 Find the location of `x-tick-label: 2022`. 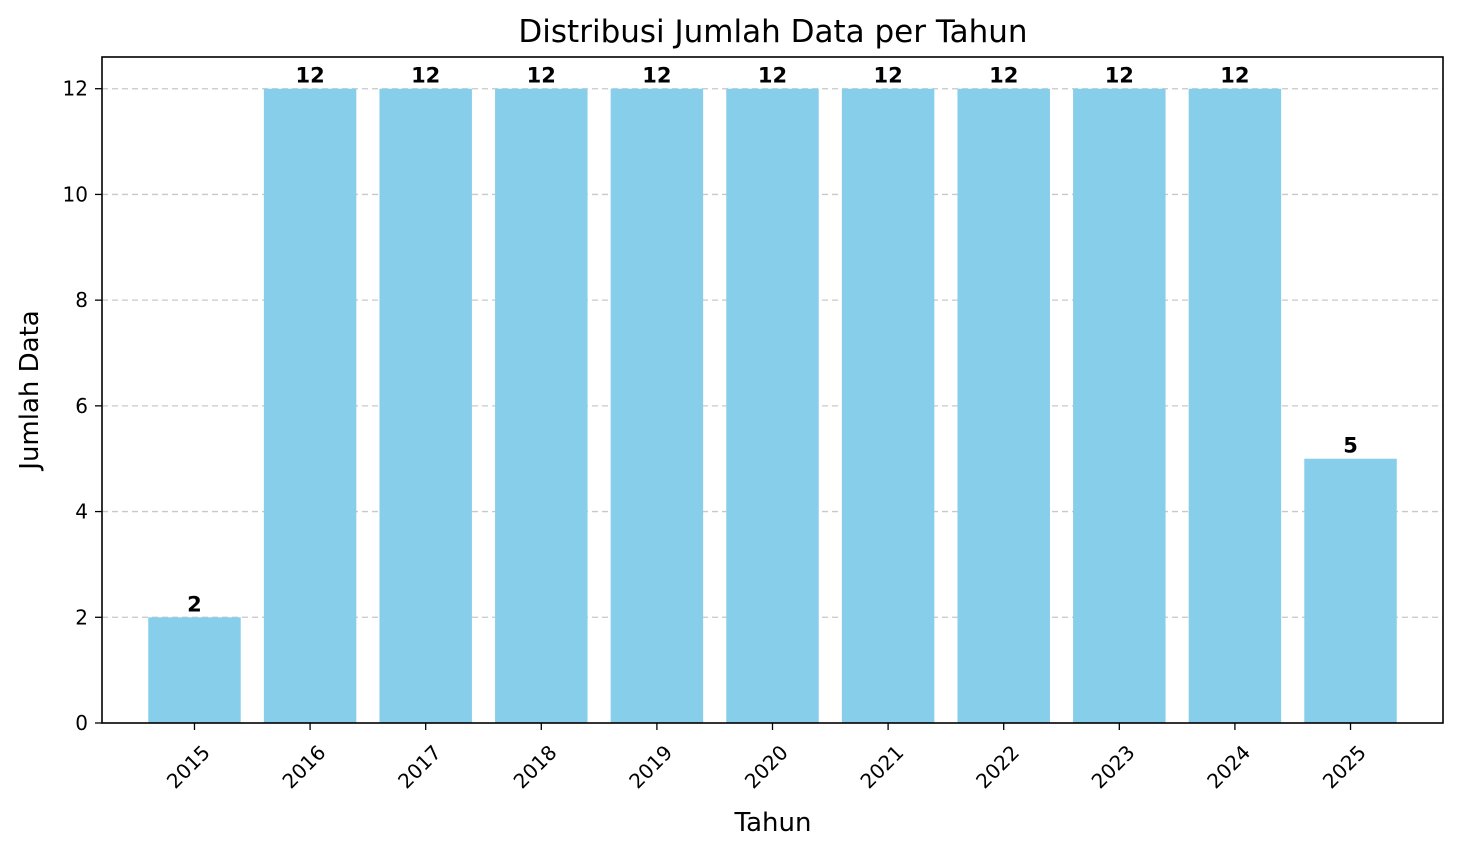

x-tick-label: 2022 is located at coordinates (997, 766).